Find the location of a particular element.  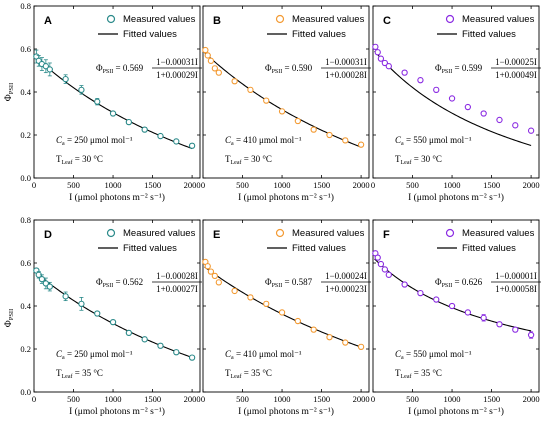

ca-annotation: Ca = 250 μmol mol⁻¹ is located at coordinates (94, 355).